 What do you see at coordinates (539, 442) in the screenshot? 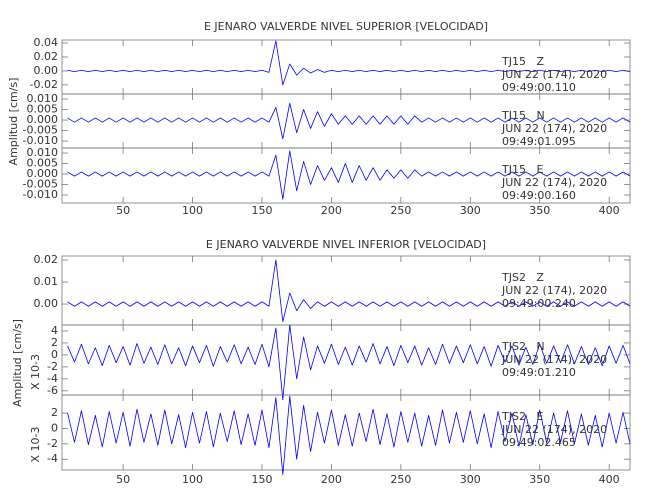
I see `trace-time: 09:49:02.465` at bounding box center [539, 442].